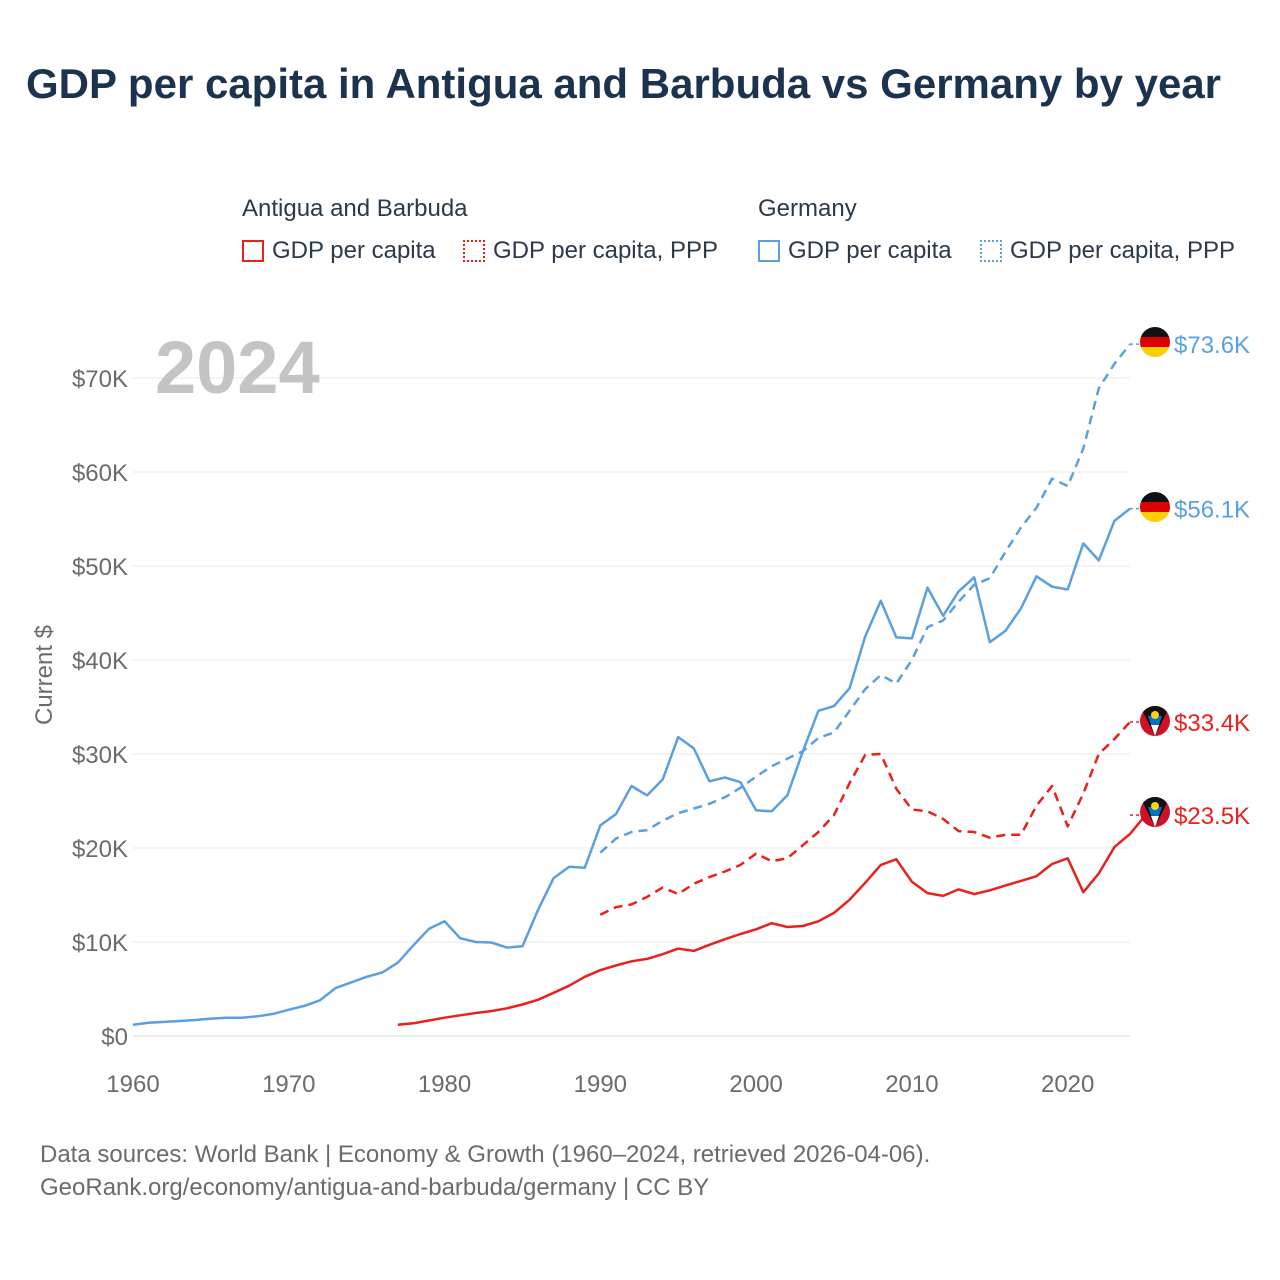 The width and height of the screenshot is (1280, 1280). What do you see at coordinates (100, 755) in the screenshot?
I see `y-tick-label: $30K` at bounding box center [100, 755].